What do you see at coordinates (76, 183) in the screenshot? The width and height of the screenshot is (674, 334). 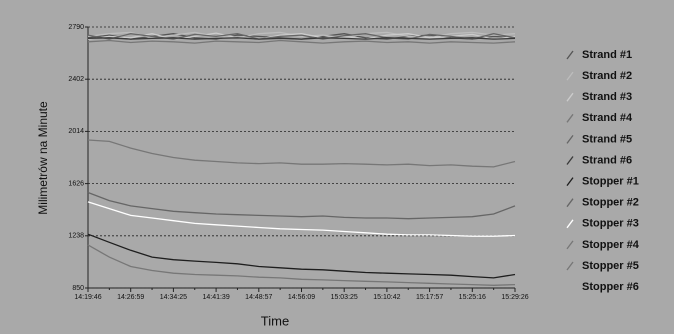 I see `y-tick-label: 1626` at bounding box center [76, 183].